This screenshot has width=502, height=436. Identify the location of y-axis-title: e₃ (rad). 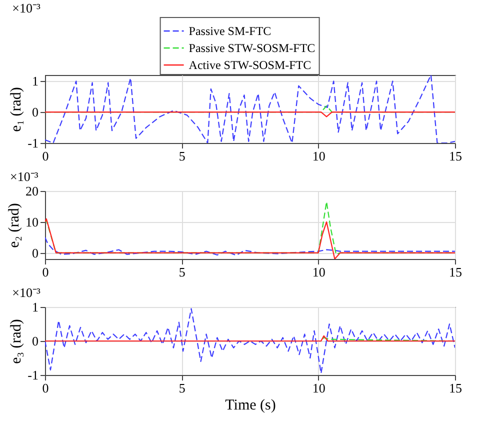
(16, 341).